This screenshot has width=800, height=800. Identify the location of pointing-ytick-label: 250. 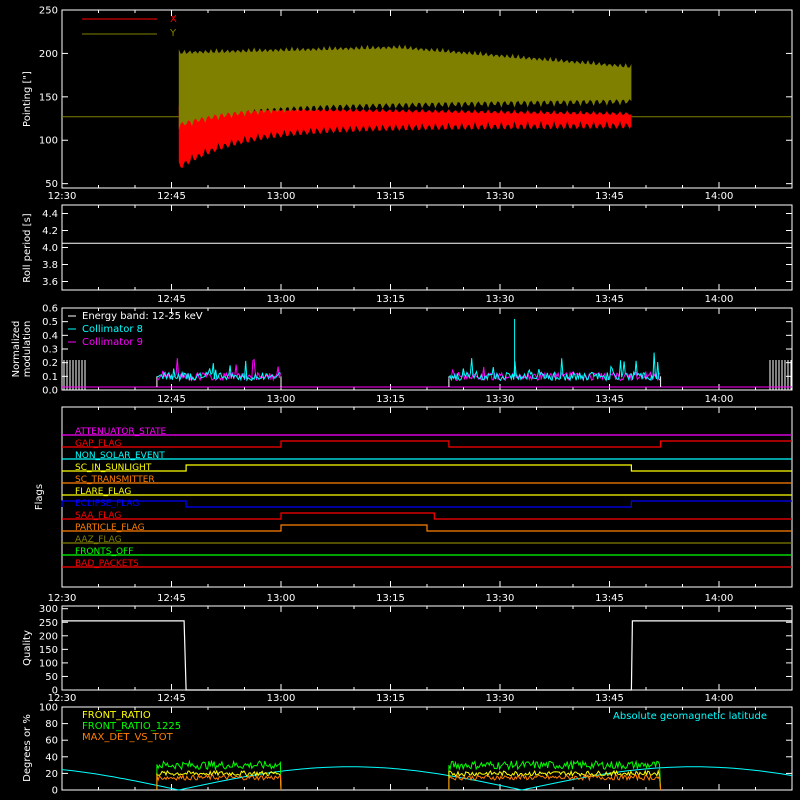
(48, 11).